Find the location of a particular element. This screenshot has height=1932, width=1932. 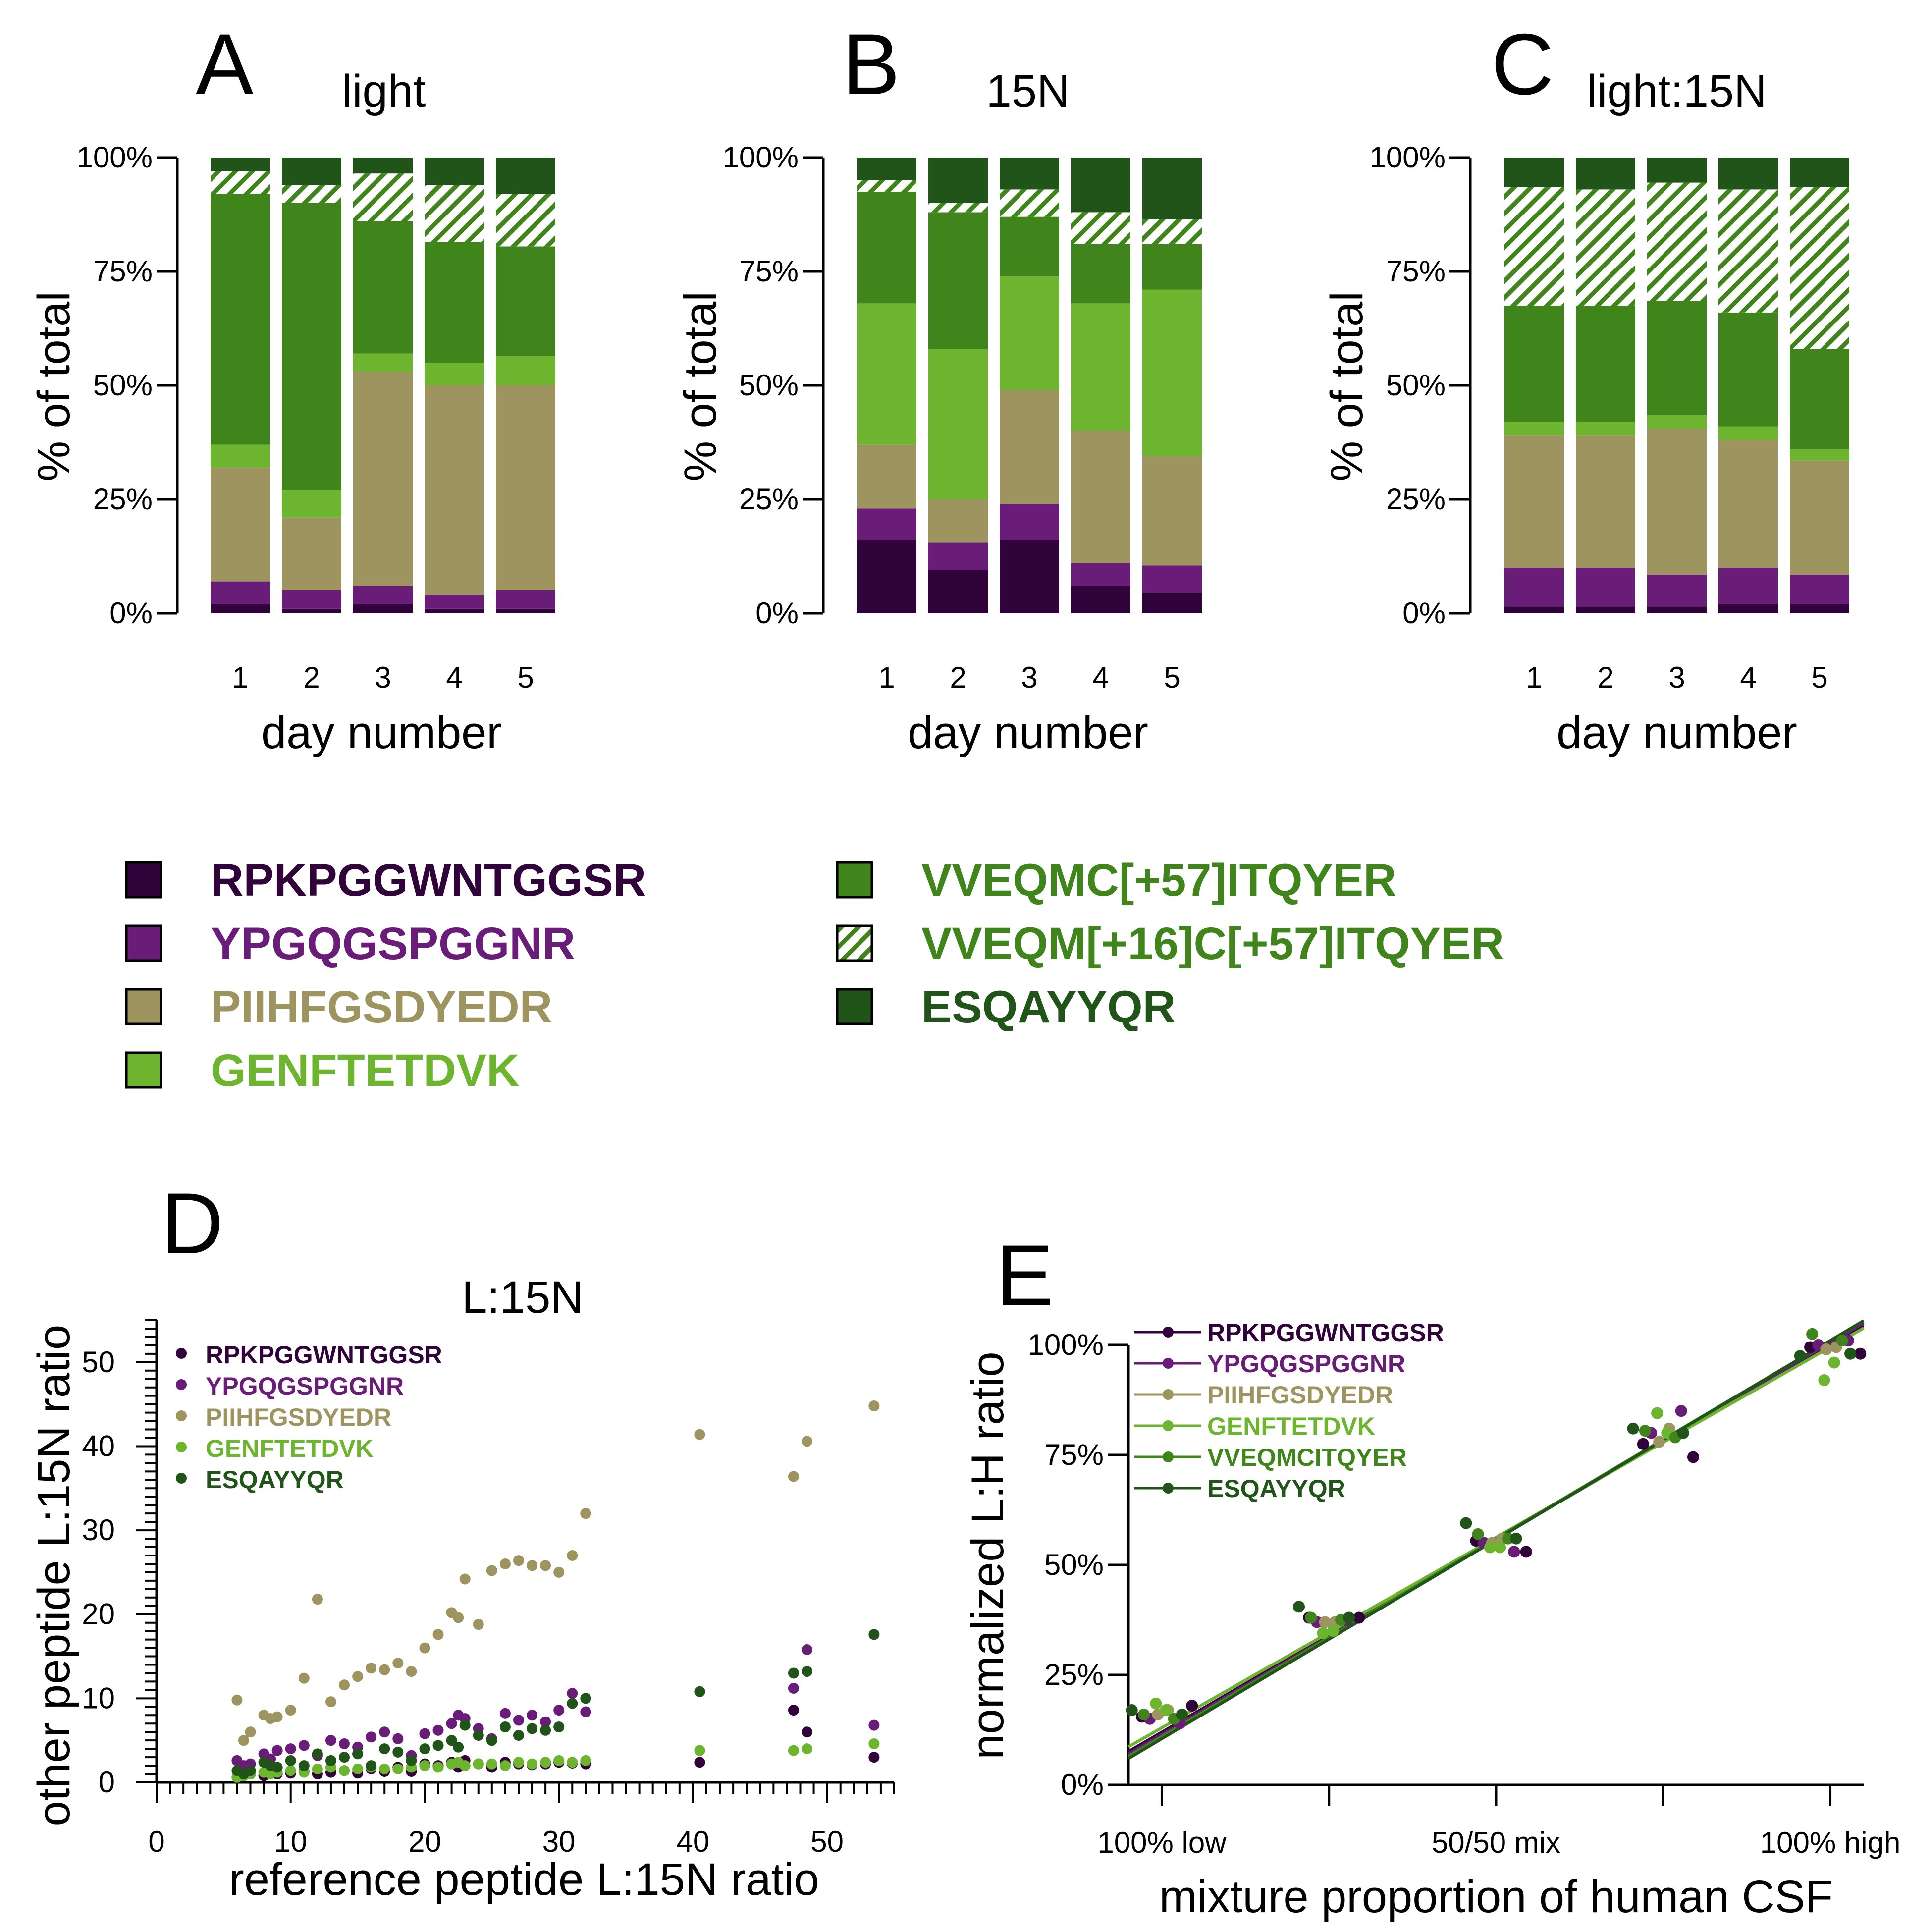

chart-d-xlabel: reference peptide L:15N ratio is located at coordinates (524, 1879).